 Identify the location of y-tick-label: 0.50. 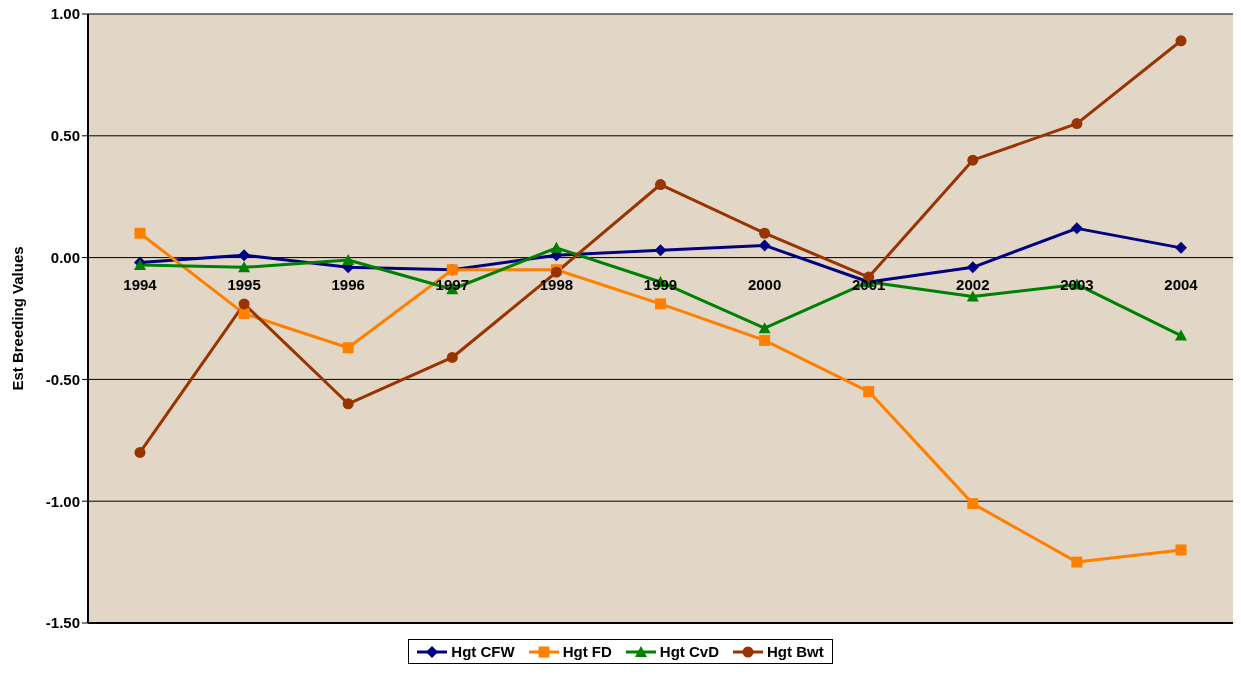
(65, 136).